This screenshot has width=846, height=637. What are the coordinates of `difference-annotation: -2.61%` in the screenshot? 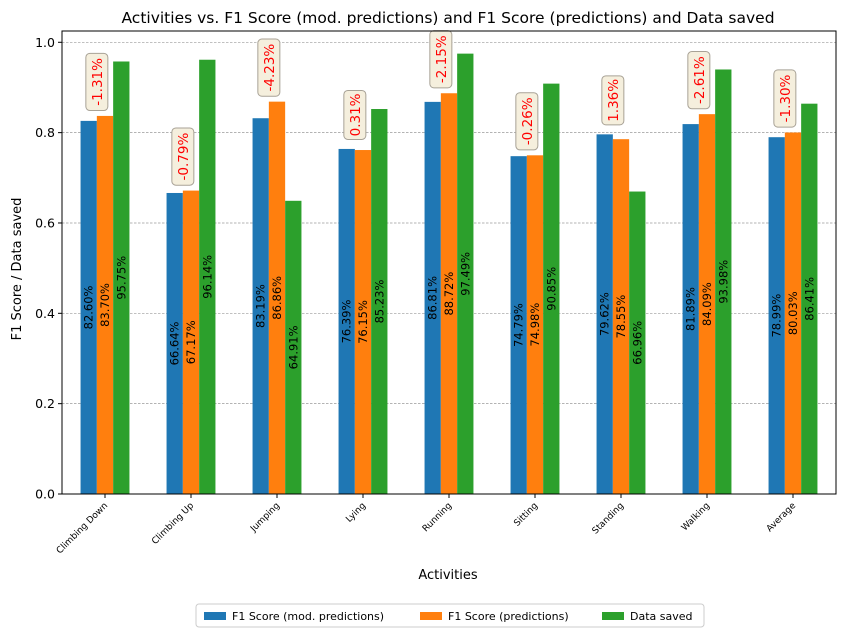 It's located at (699, 80).